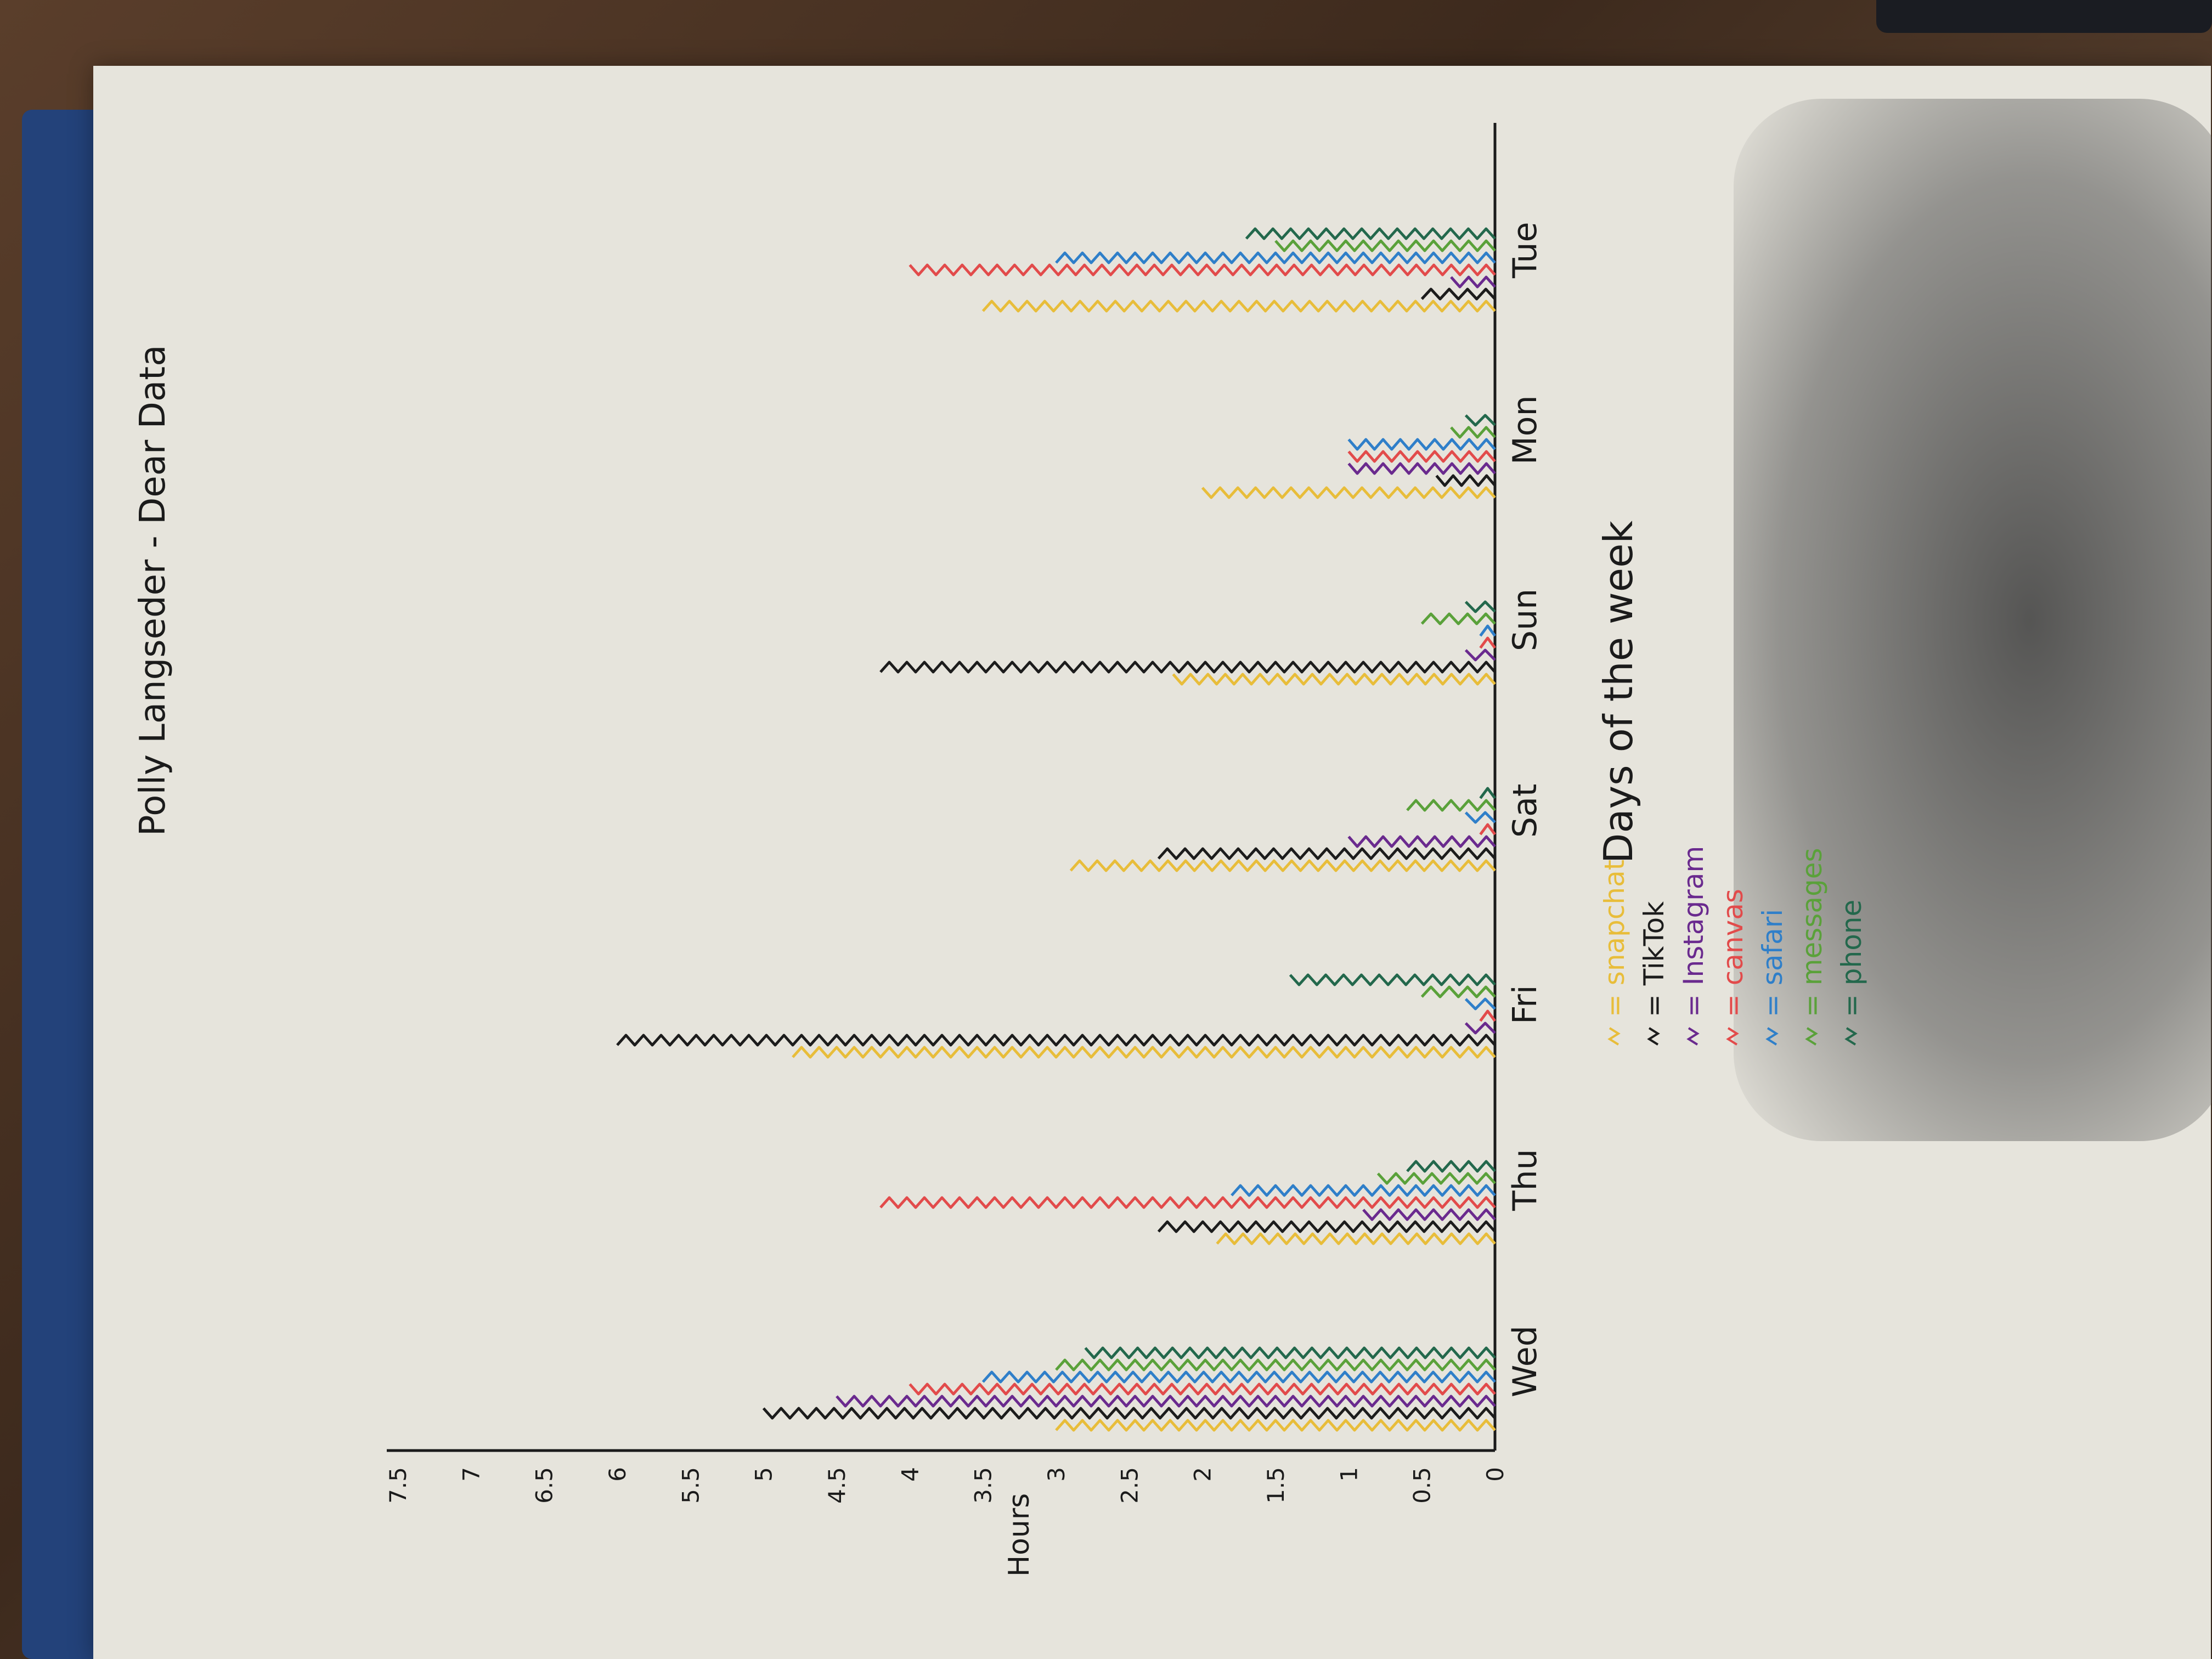  I want to click on y-tick-label: 4, so click(909, 1475).